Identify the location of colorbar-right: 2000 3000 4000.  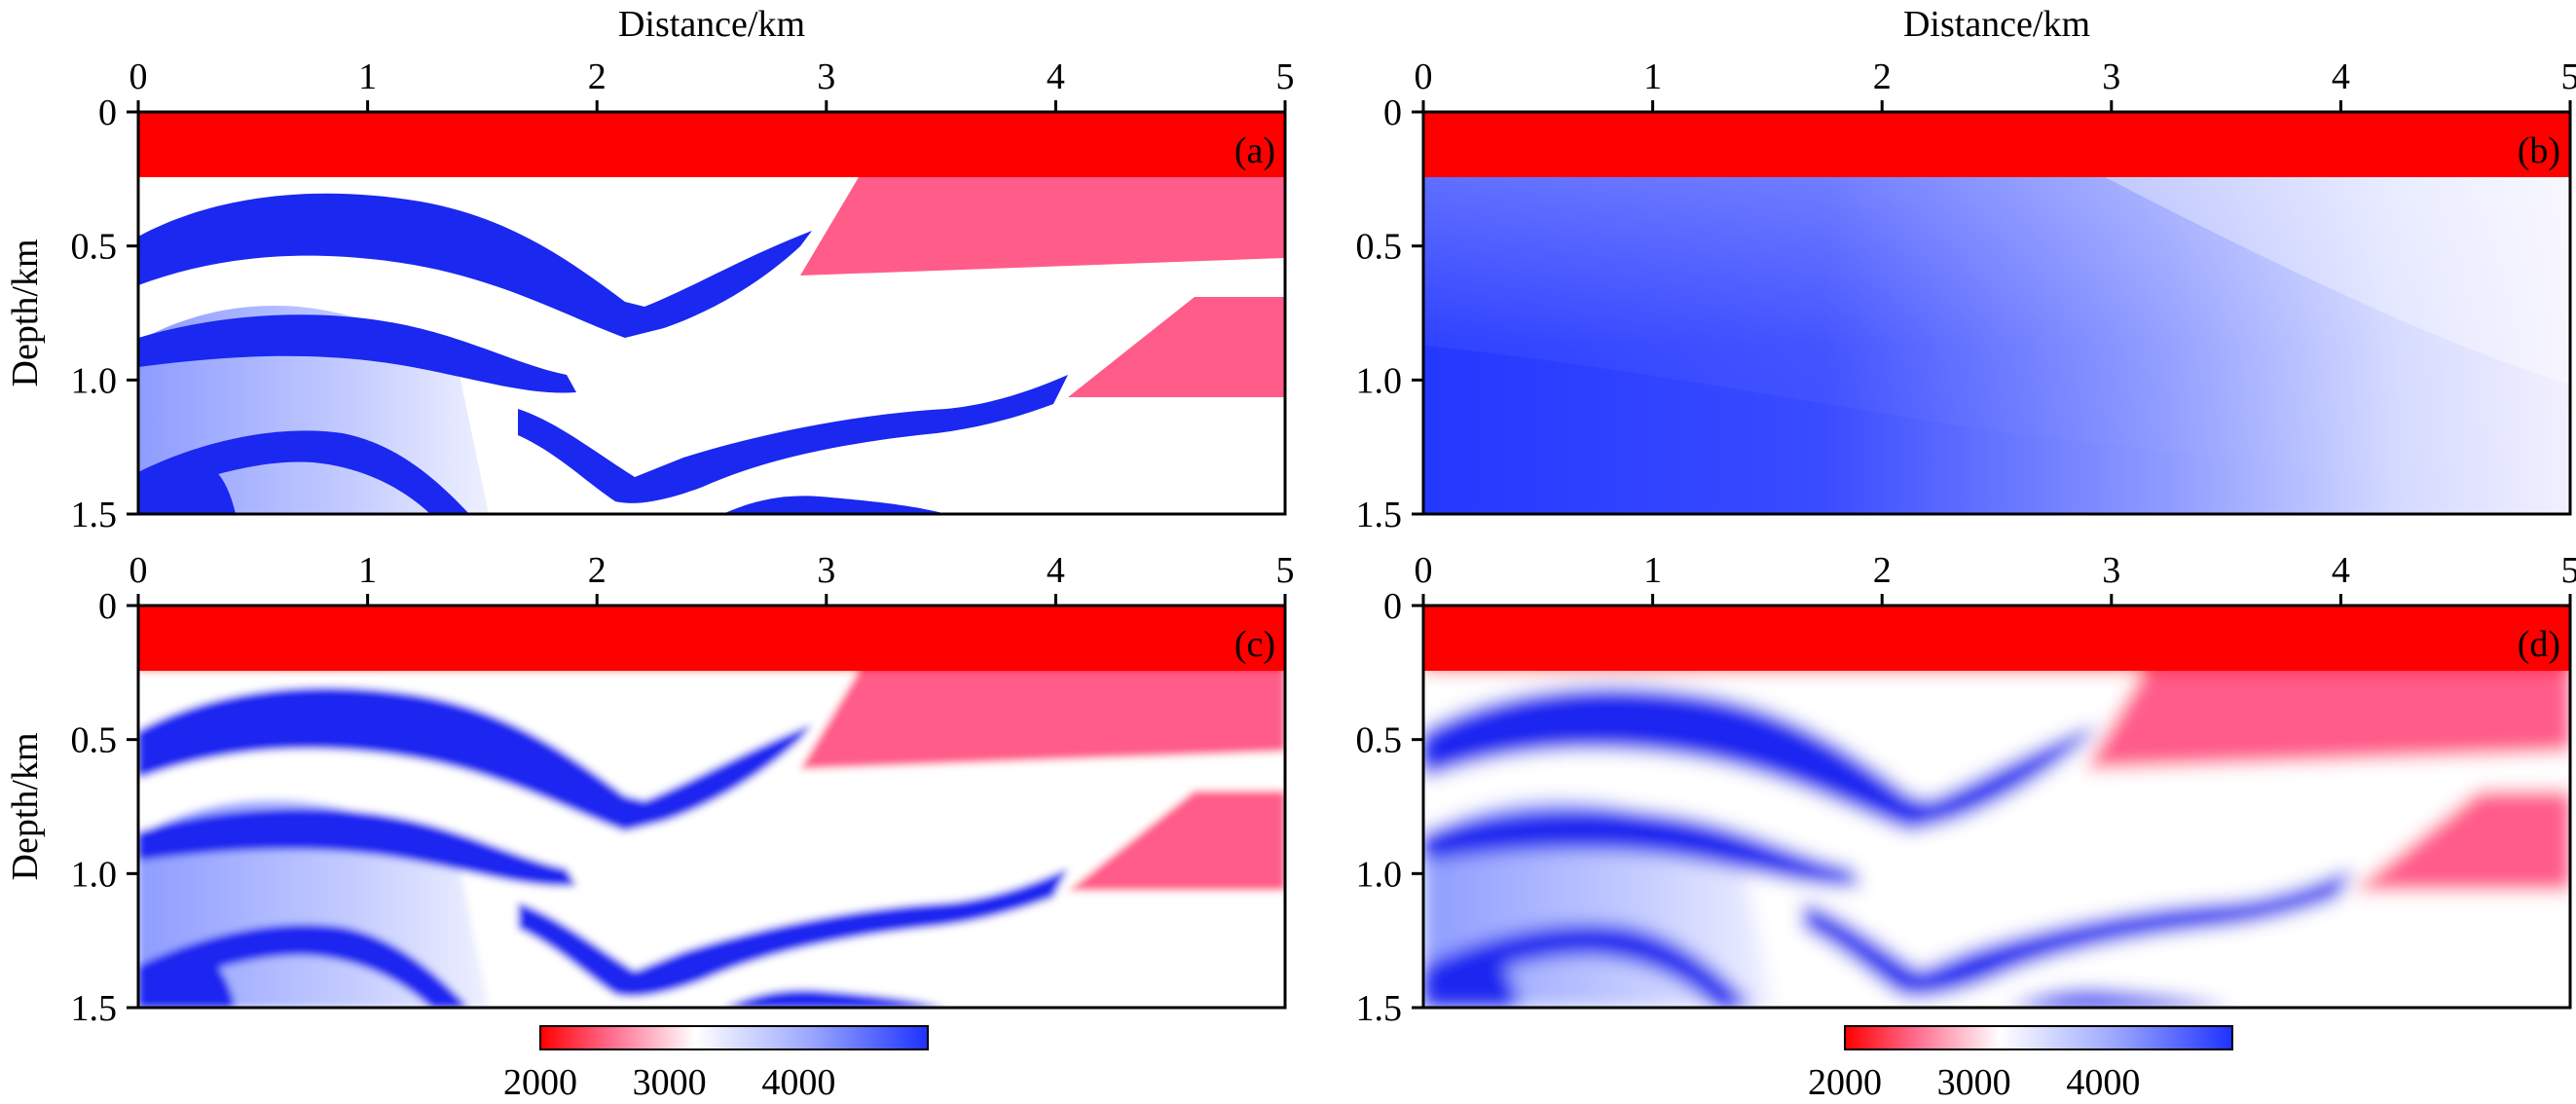
(2020, 1064).